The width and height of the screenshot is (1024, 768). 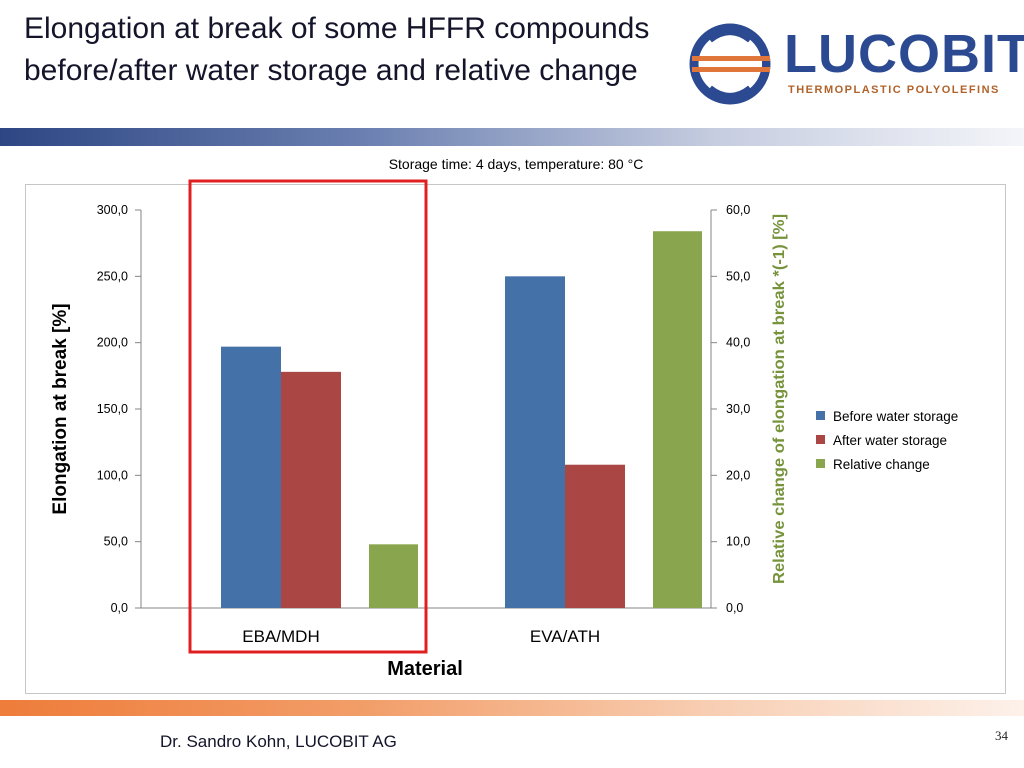 What do you see at coordinates (738, 343) in the screenshot?
I see `y-tick-label-right: 40,0` at bounding box center [738, 343].